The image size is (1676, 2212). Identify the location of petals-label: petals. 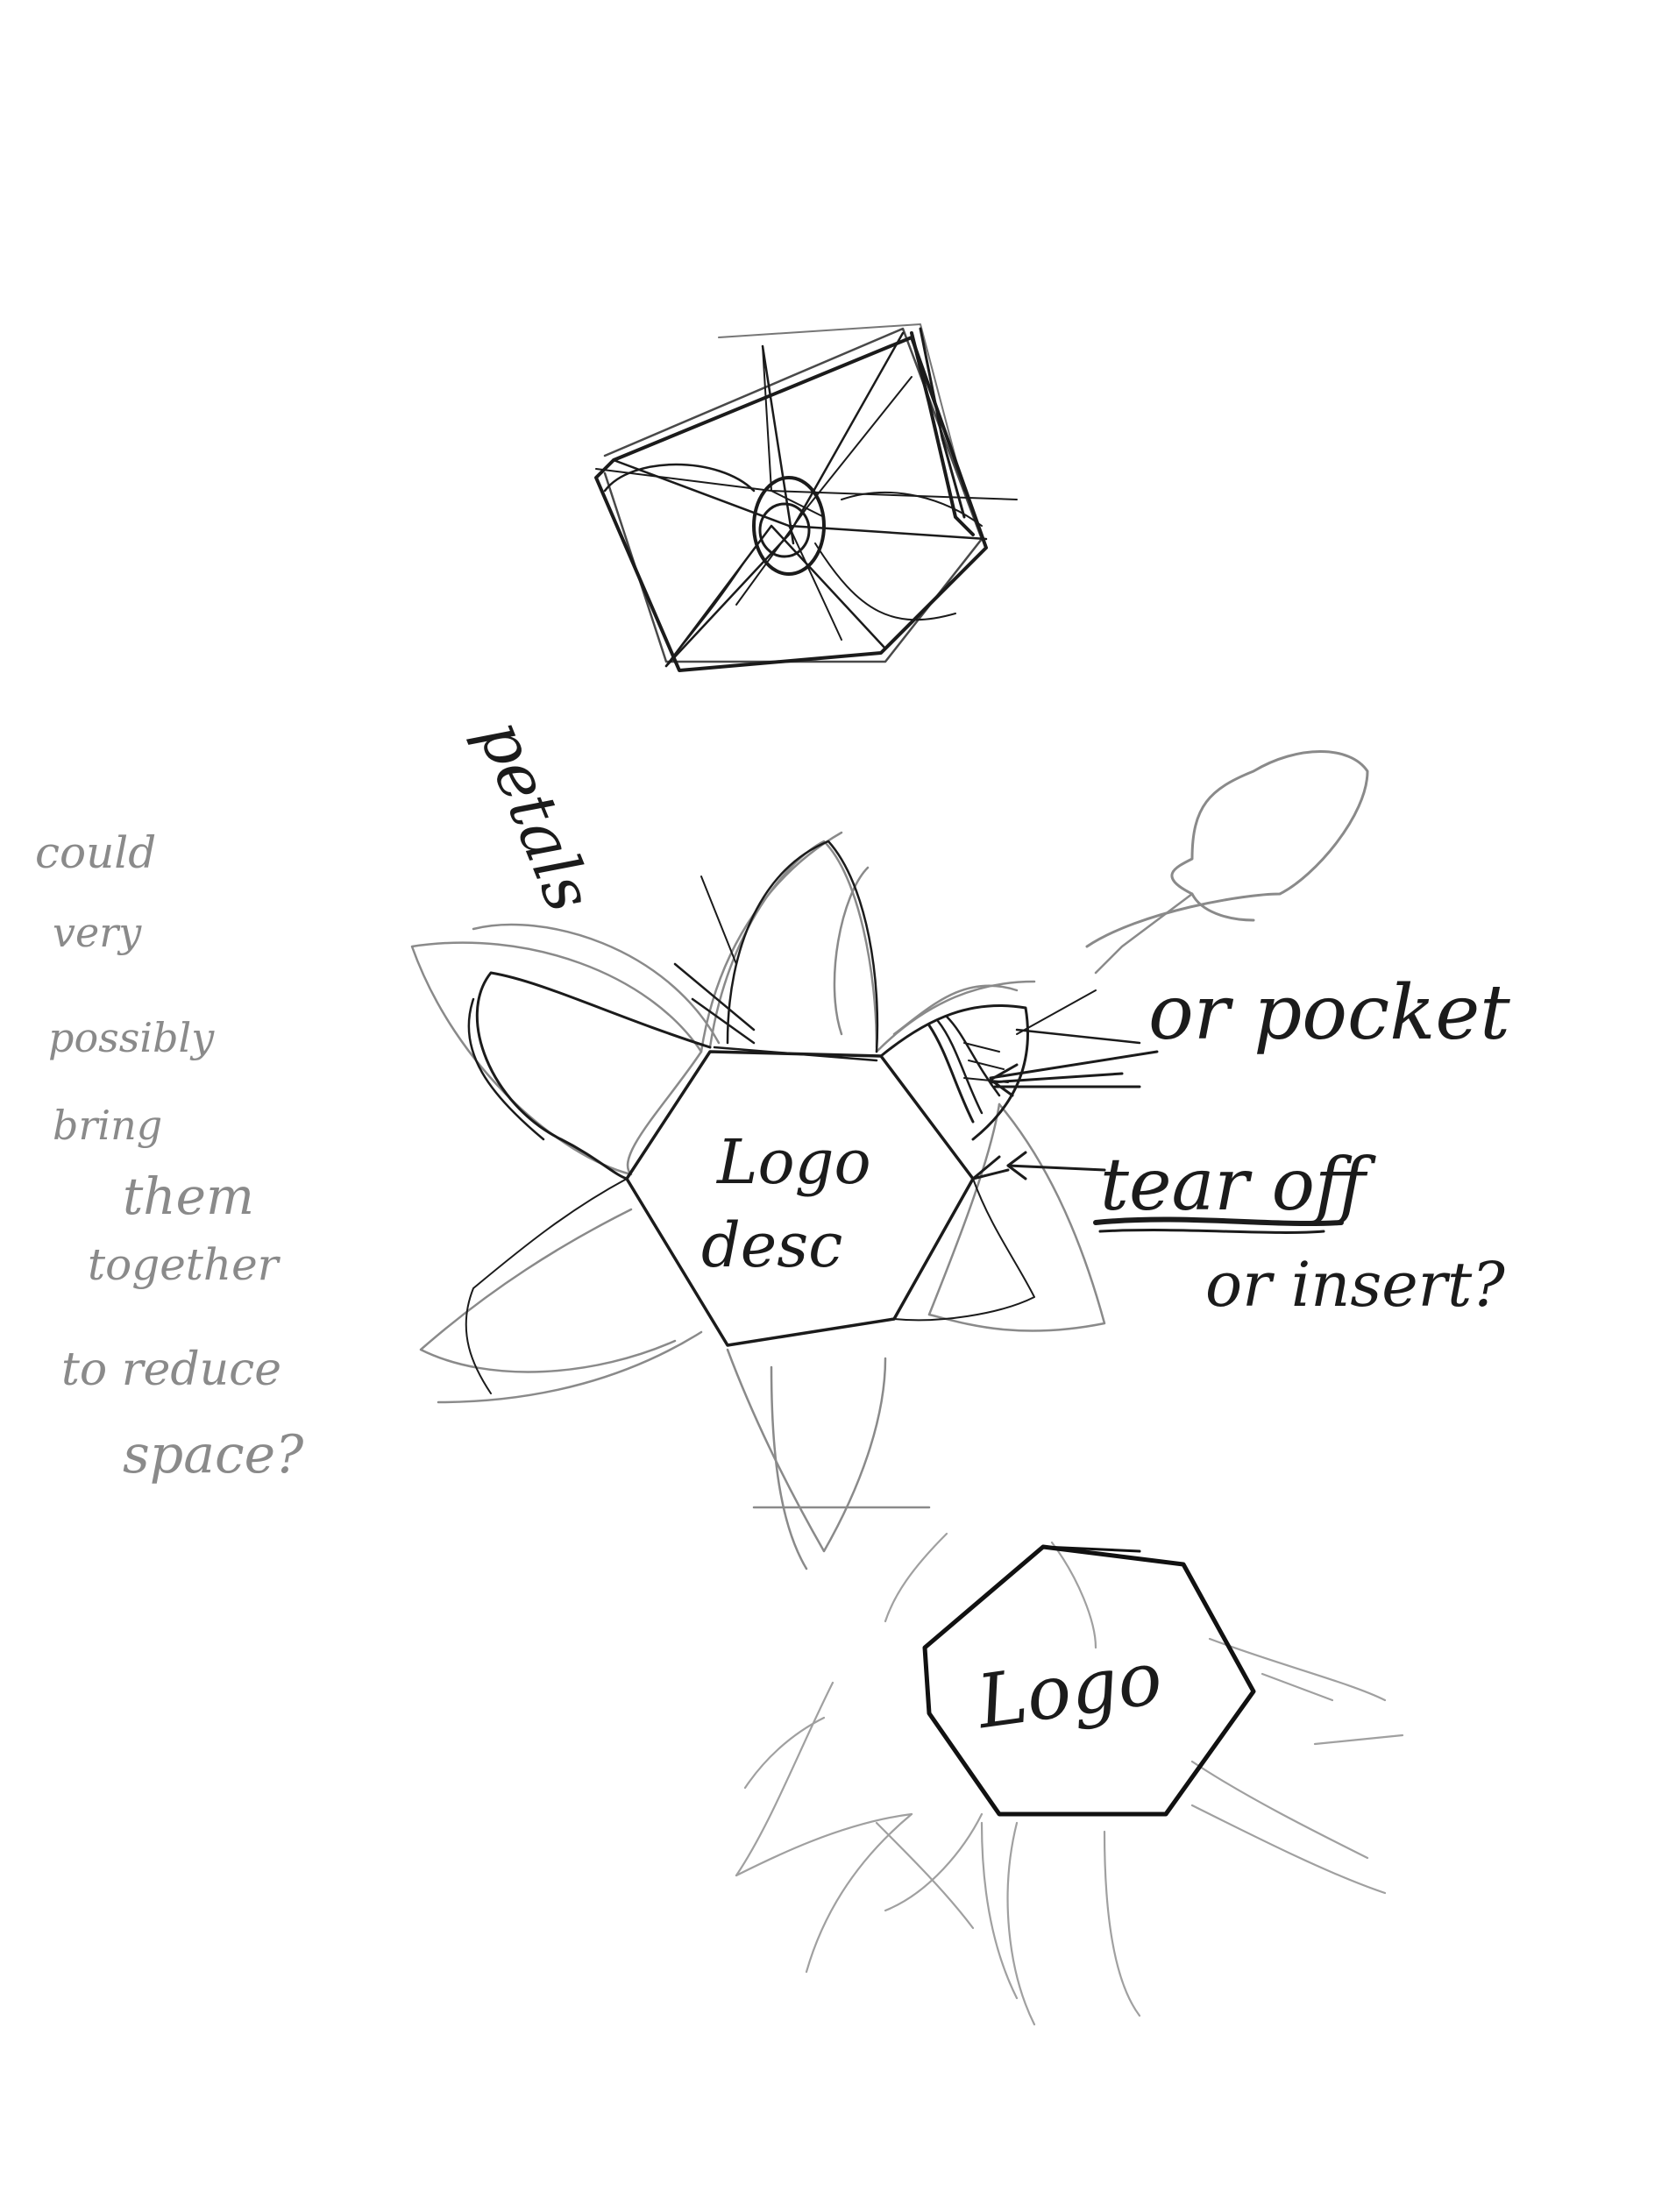
(535, 816).